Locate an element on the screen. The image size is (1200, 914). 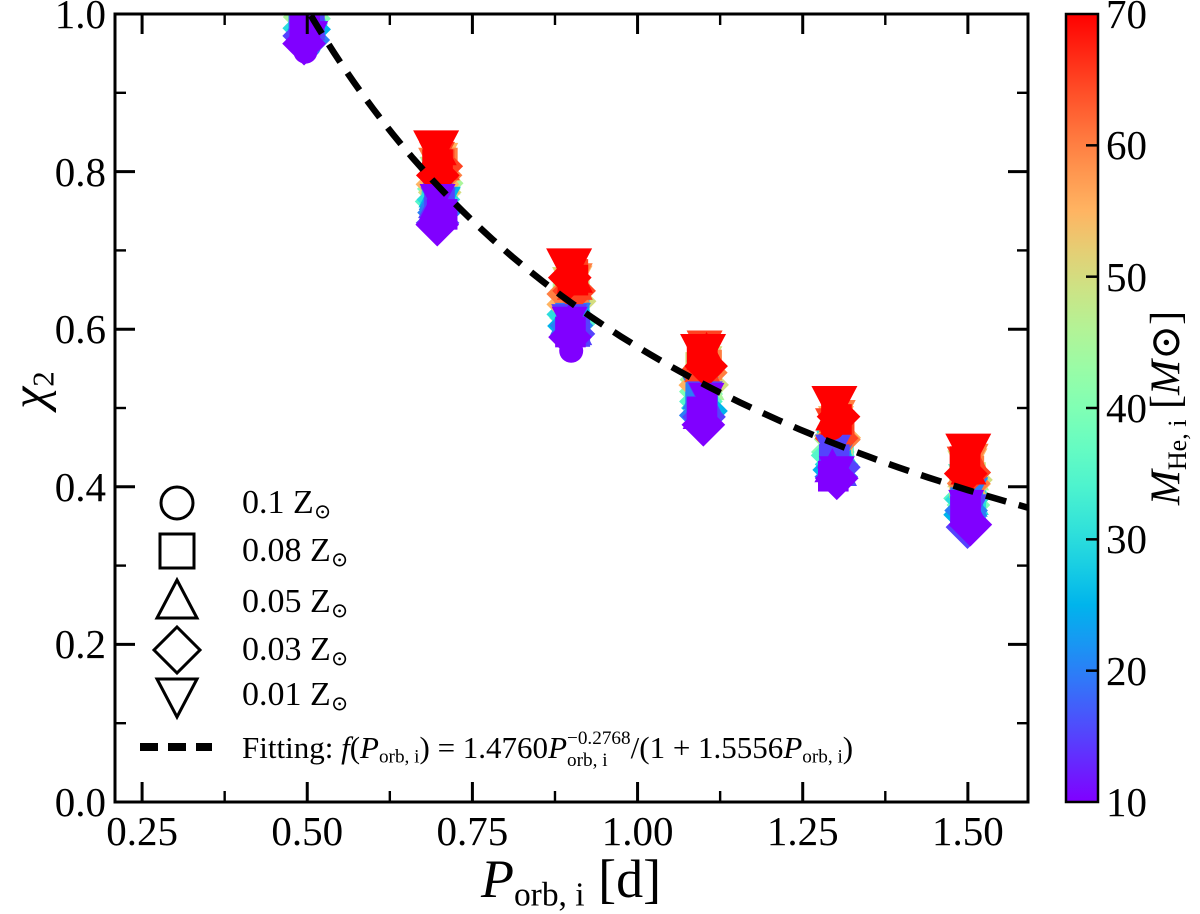
colorbar-label: MHe, i [M⊙] is located at coordinates (1167, 408).